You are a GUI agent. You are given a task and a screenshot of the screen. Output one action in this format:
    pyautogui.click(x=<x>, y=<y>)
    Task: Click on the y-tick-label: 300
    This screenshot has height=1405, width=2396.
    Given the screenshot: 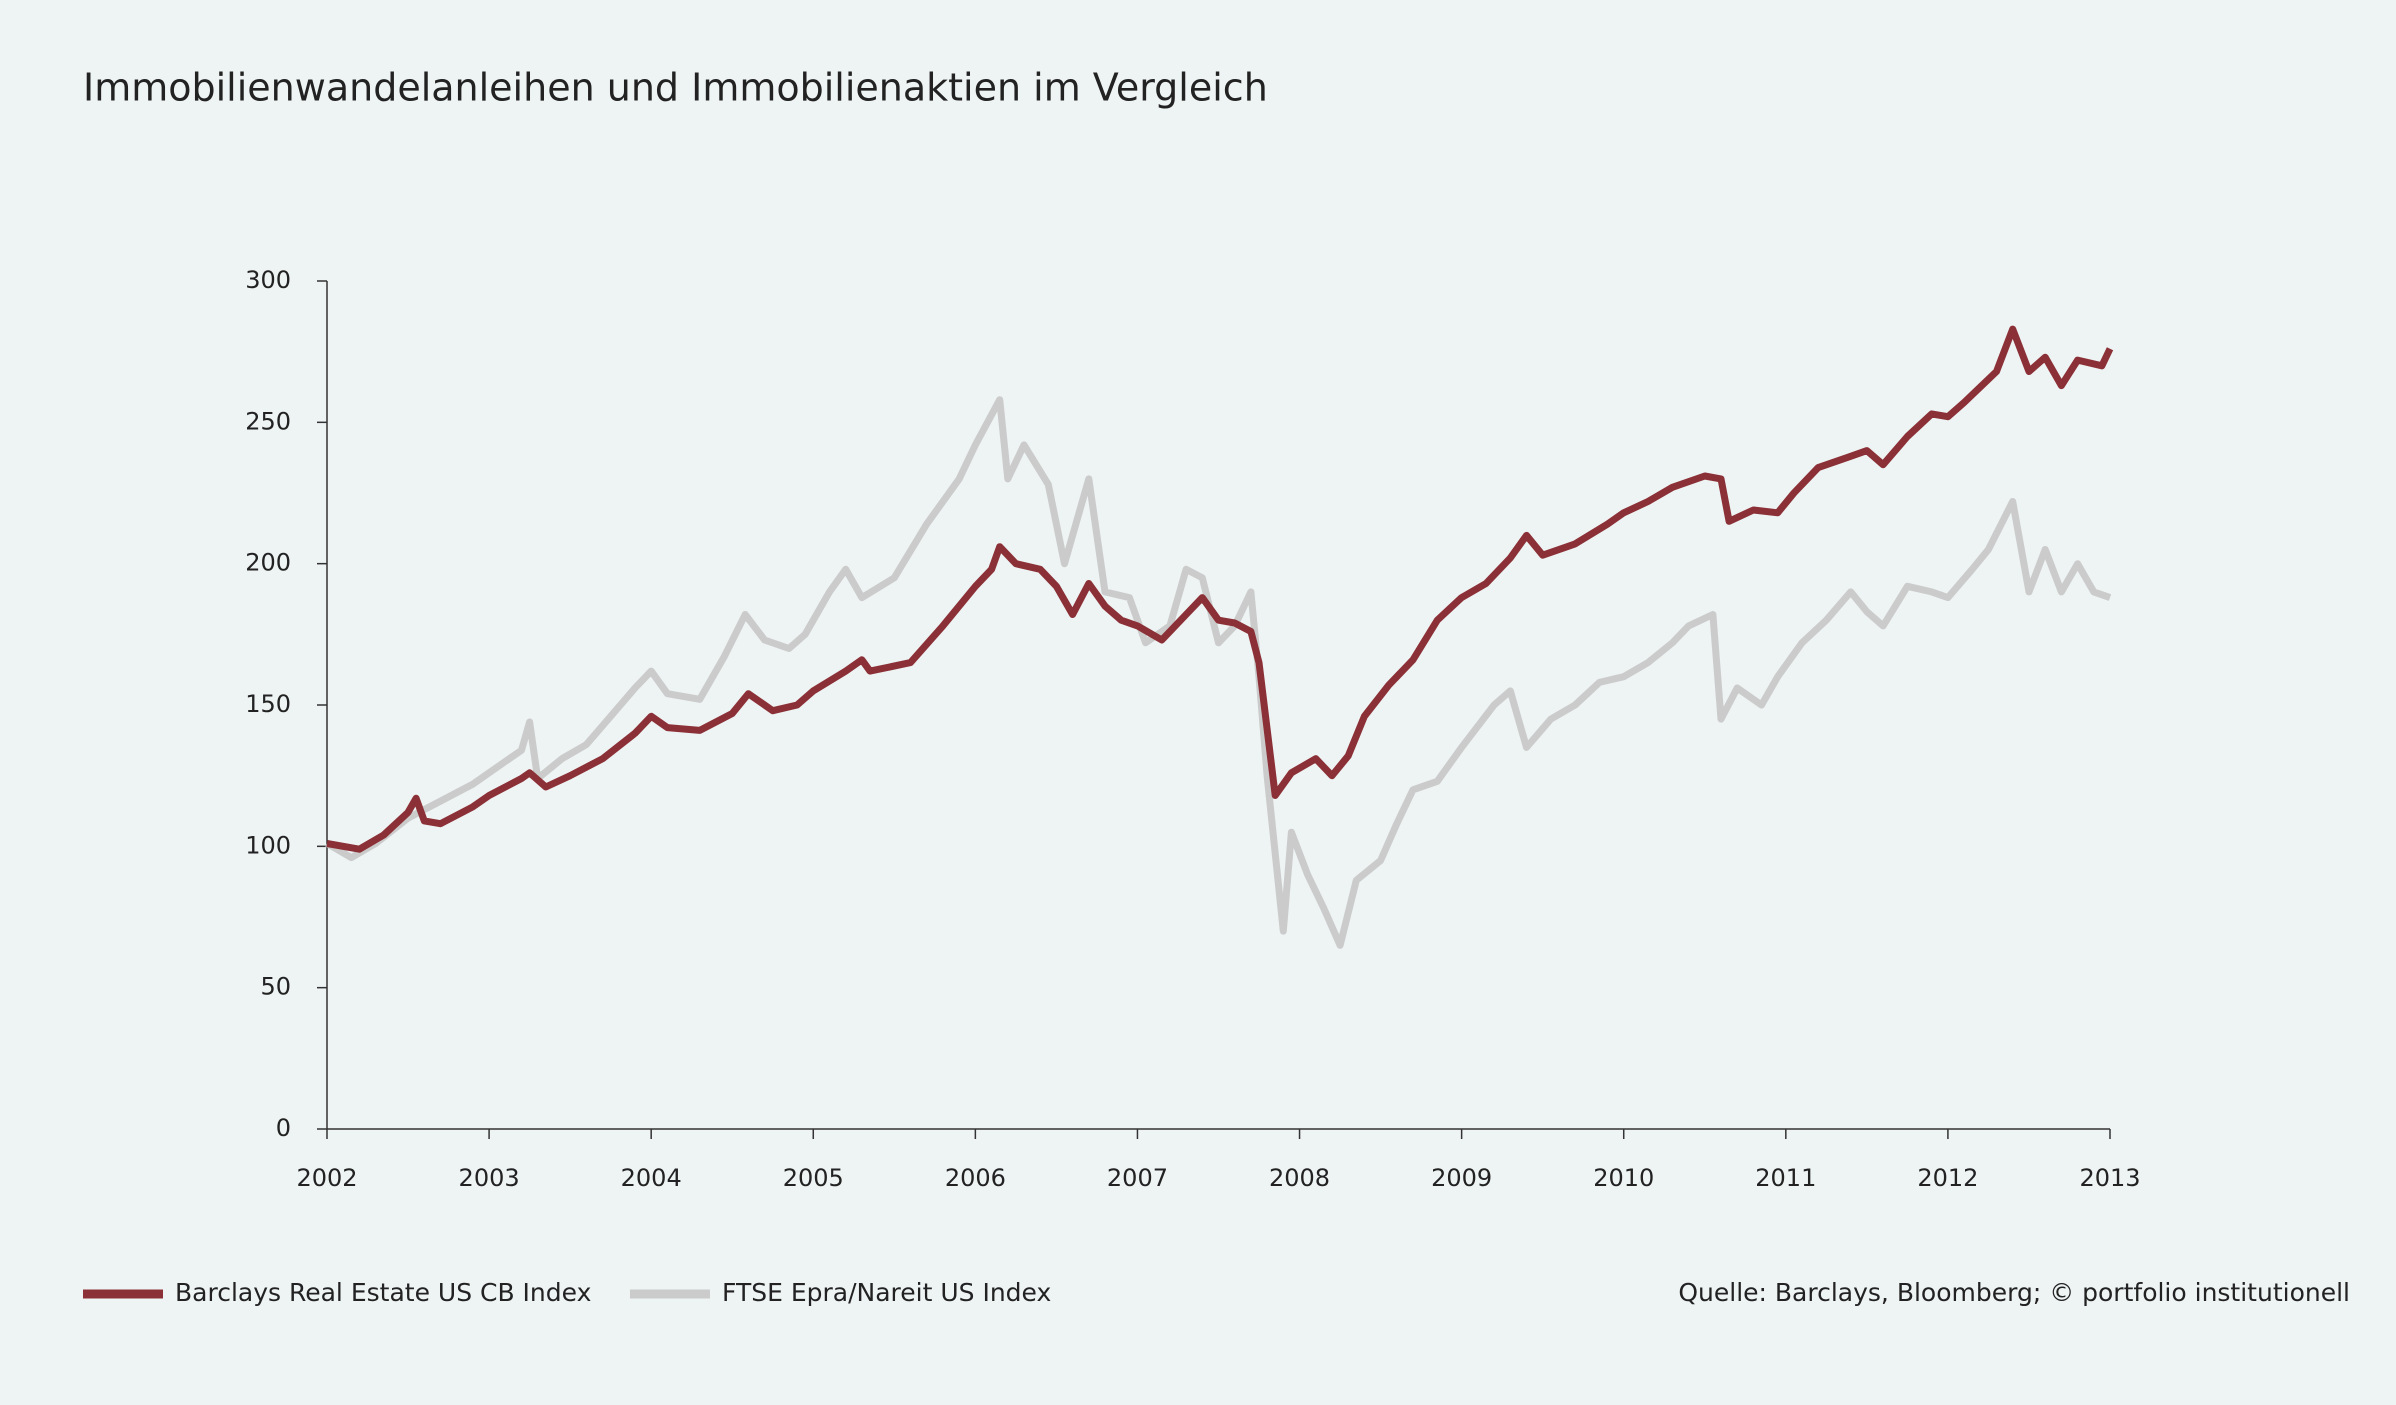 What is the action you would take?
    pyautogui.click(x=268, y=280)
    